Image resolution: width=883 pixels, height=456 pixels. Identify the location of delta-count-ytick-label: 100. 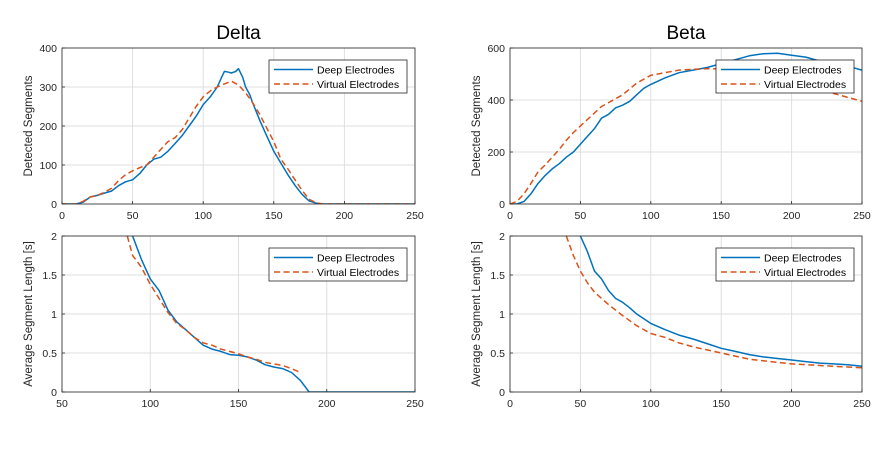
(48, 166).